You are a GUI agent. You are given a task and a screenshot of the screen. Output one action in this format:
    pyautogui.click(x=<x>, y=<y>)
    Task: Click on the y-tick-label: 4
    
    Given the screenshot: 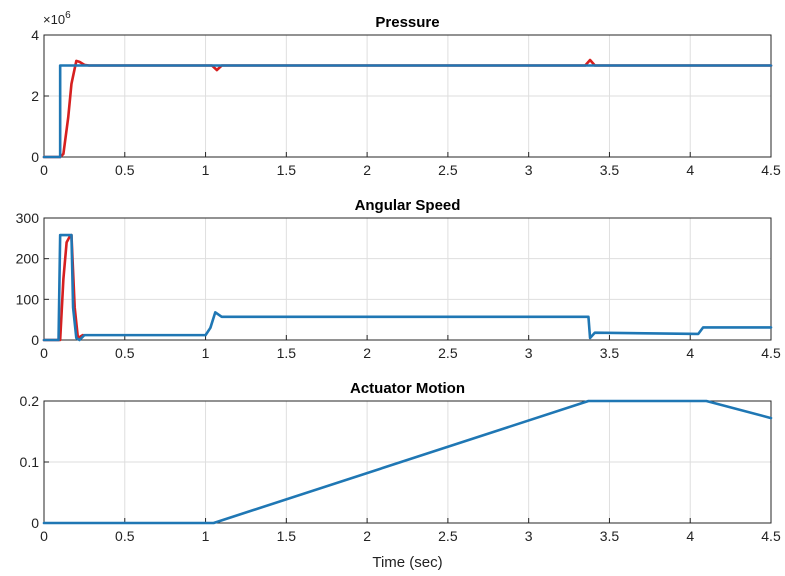 What is the action you would take?
    pyautogui.click(x=35, y=35)
    